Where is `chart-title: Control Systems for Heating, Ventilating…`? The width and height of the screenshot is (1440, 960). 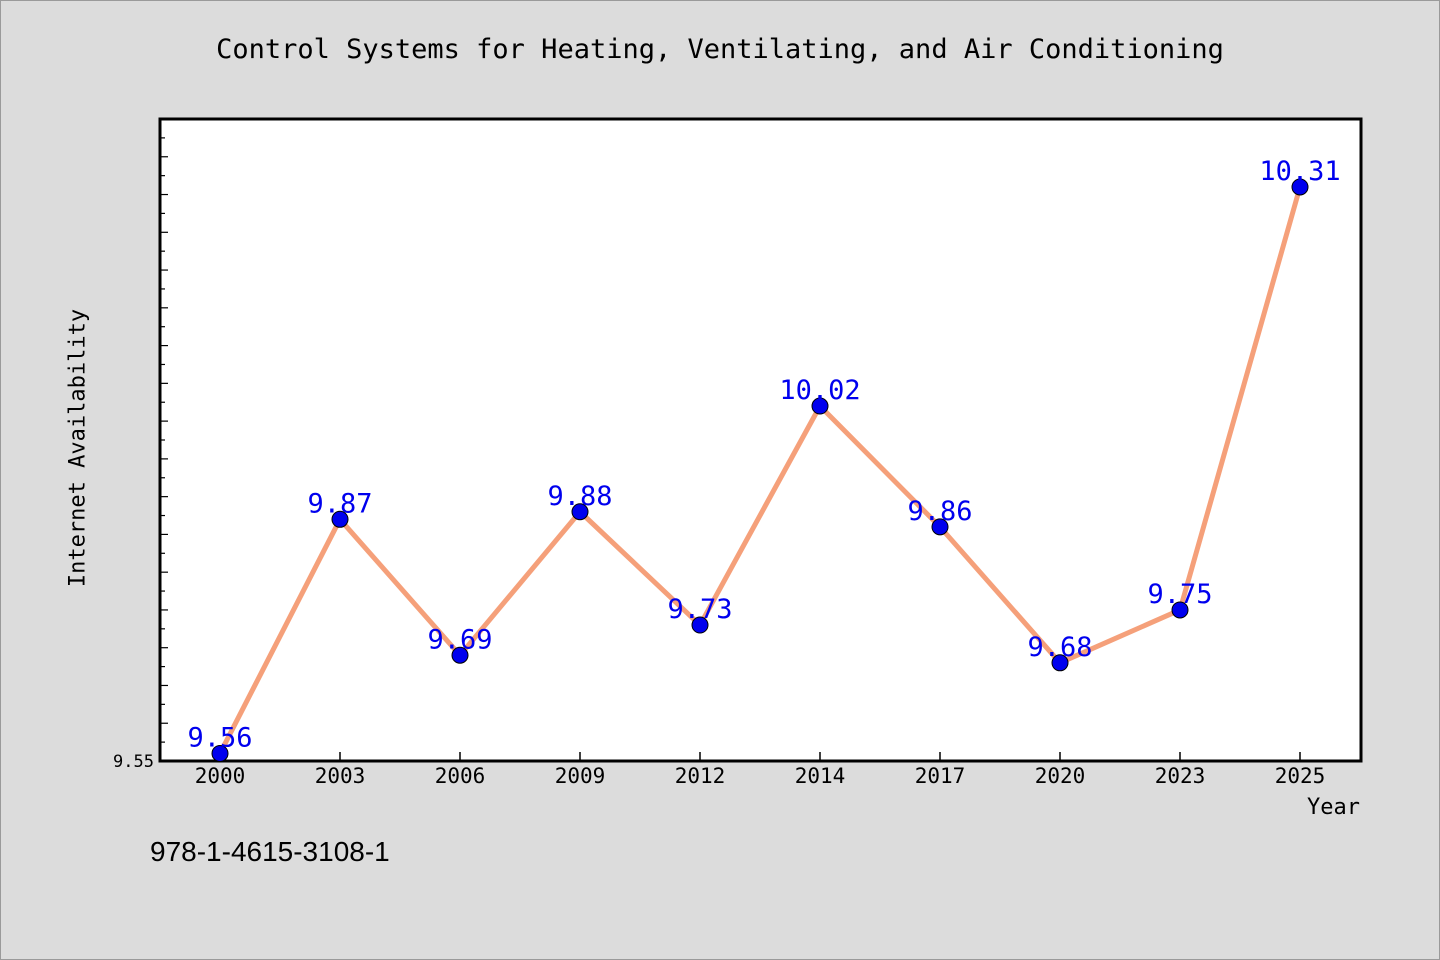
chart-title: Control Systems for Heating, Ventilating… is located at coordinates (720, 49).